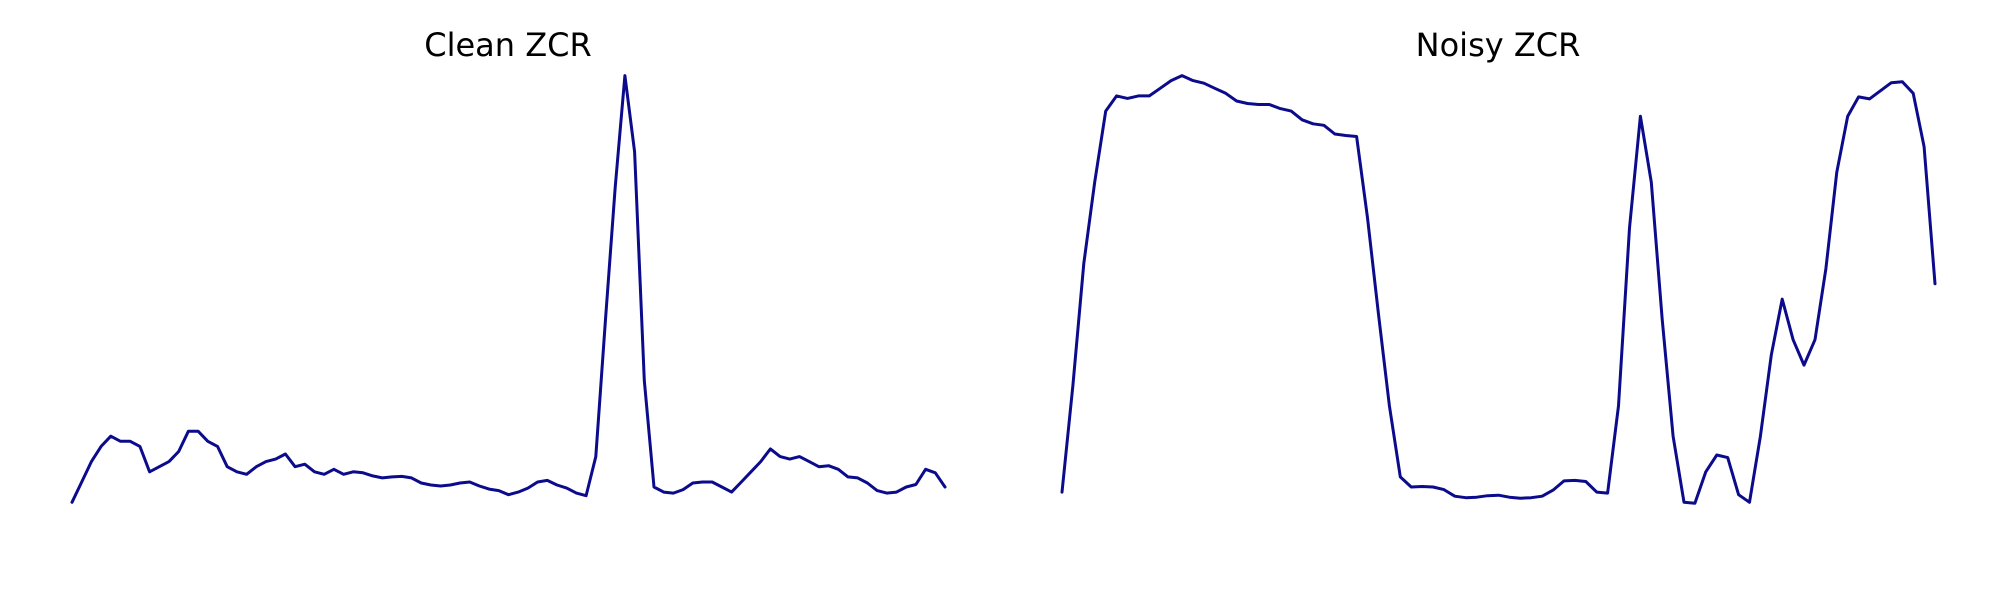 This screenshot has width=2000, height=600. What do you see at coordinates (507, 45) in the screenshot?
I see `chart-title-clean-zcr: Clean ZCR` at bounding box center [507, 45].